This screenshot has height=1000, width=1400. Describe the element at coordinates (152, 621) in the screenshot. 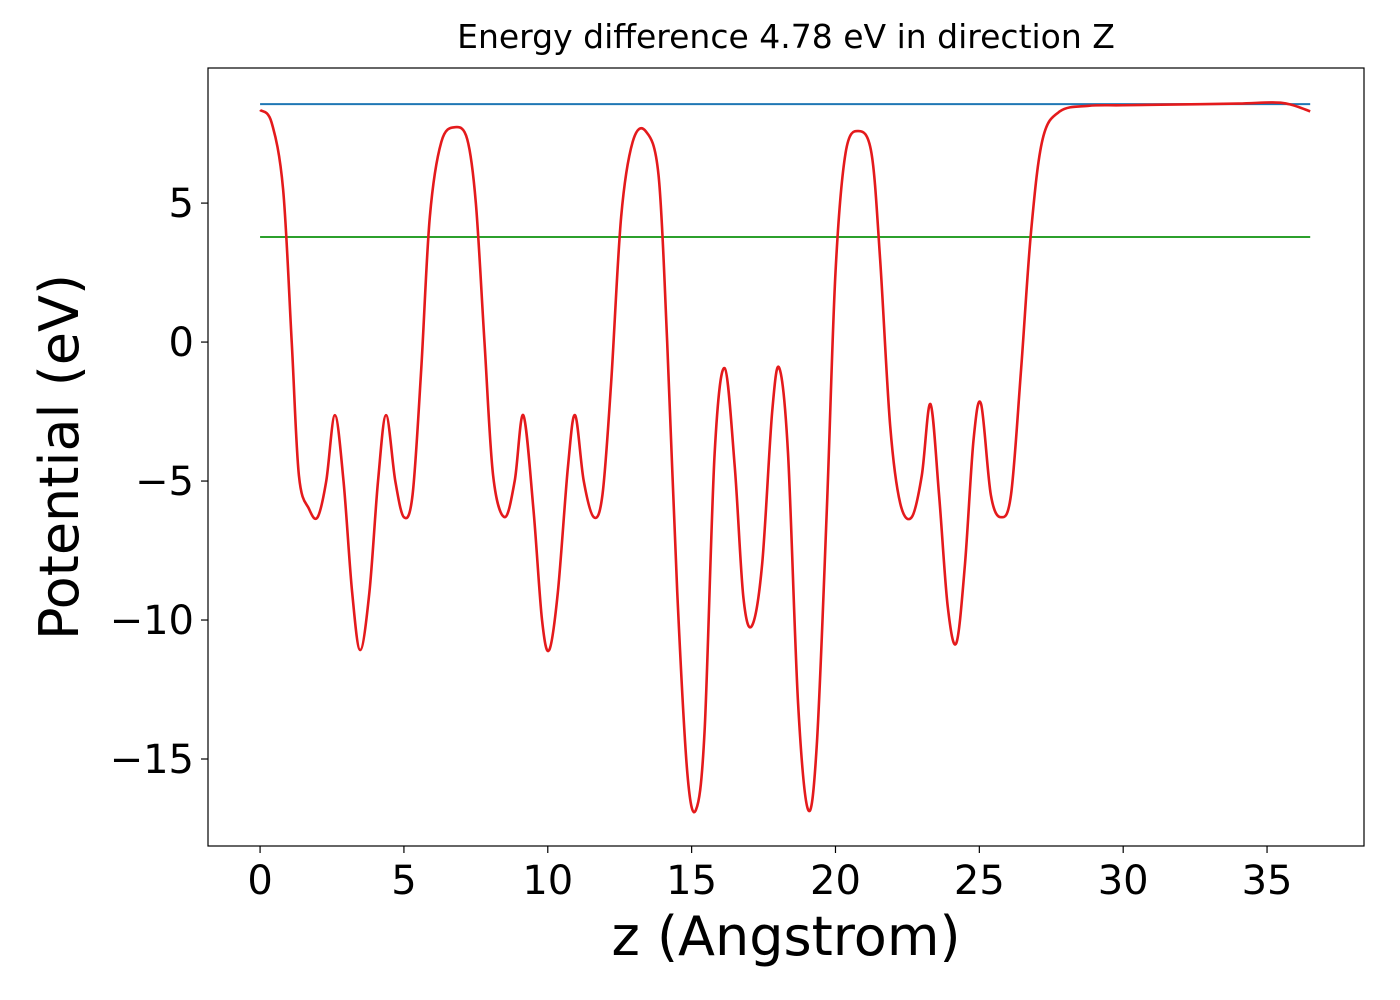

I see `y-tick-label: −10` at that location.